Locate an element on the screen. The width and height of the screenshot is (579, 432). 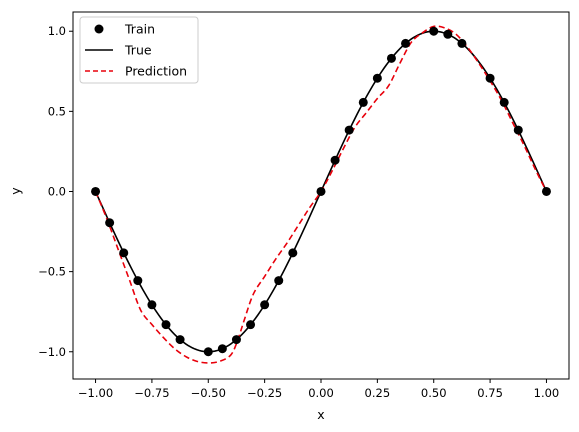
legend: Train True Prediction is located at coordinates (139, 50).